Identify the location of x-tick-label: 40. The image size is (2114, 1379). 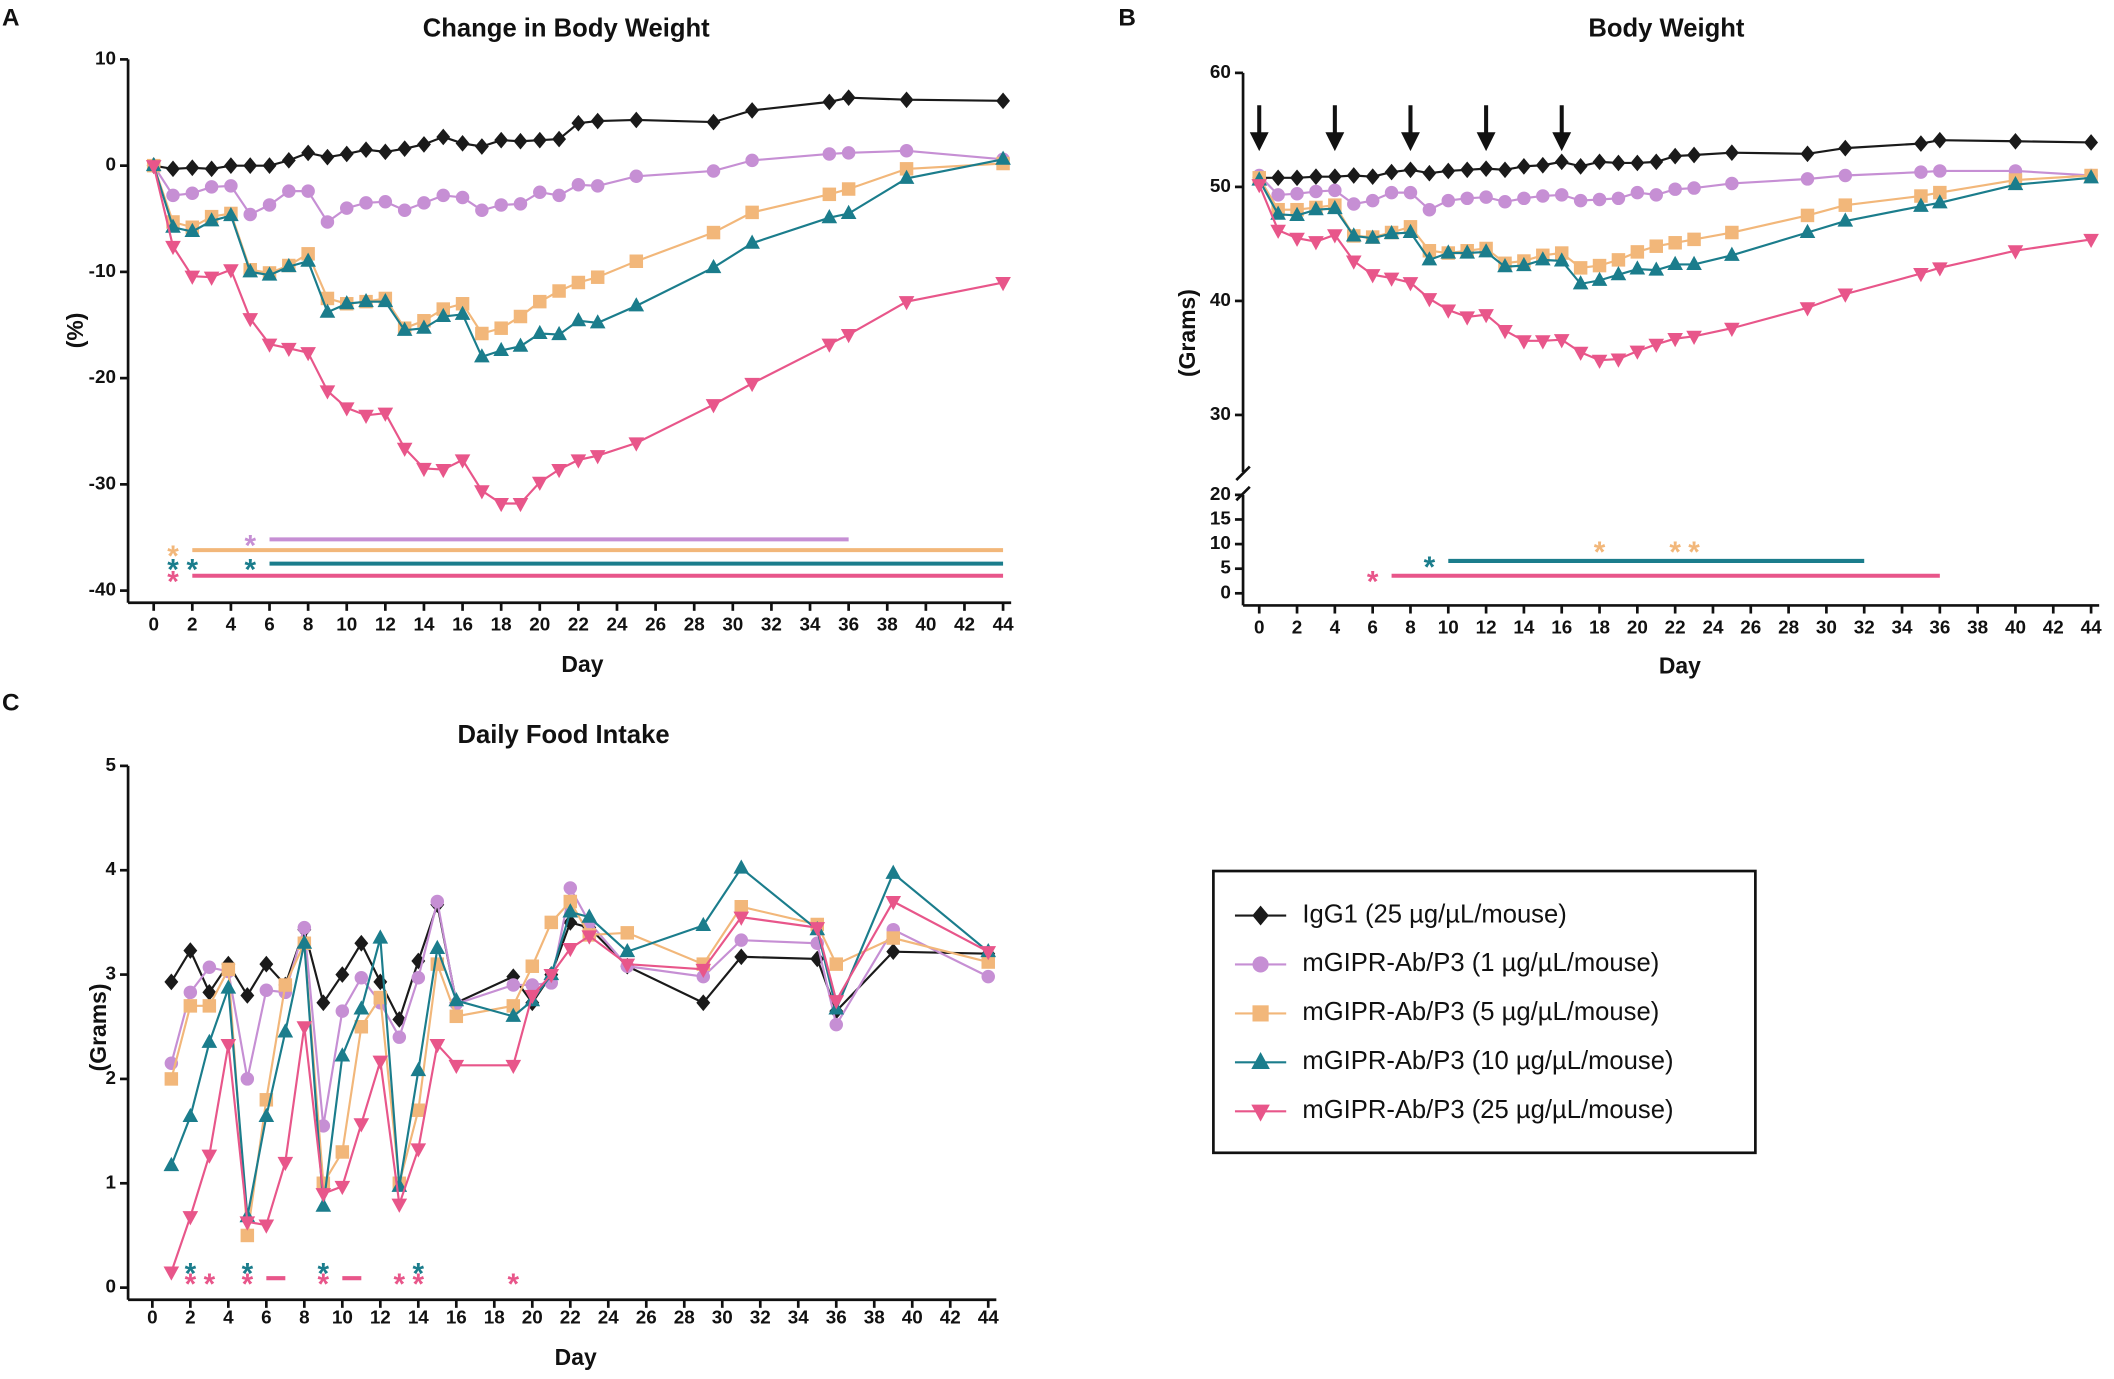
(912, 1317).